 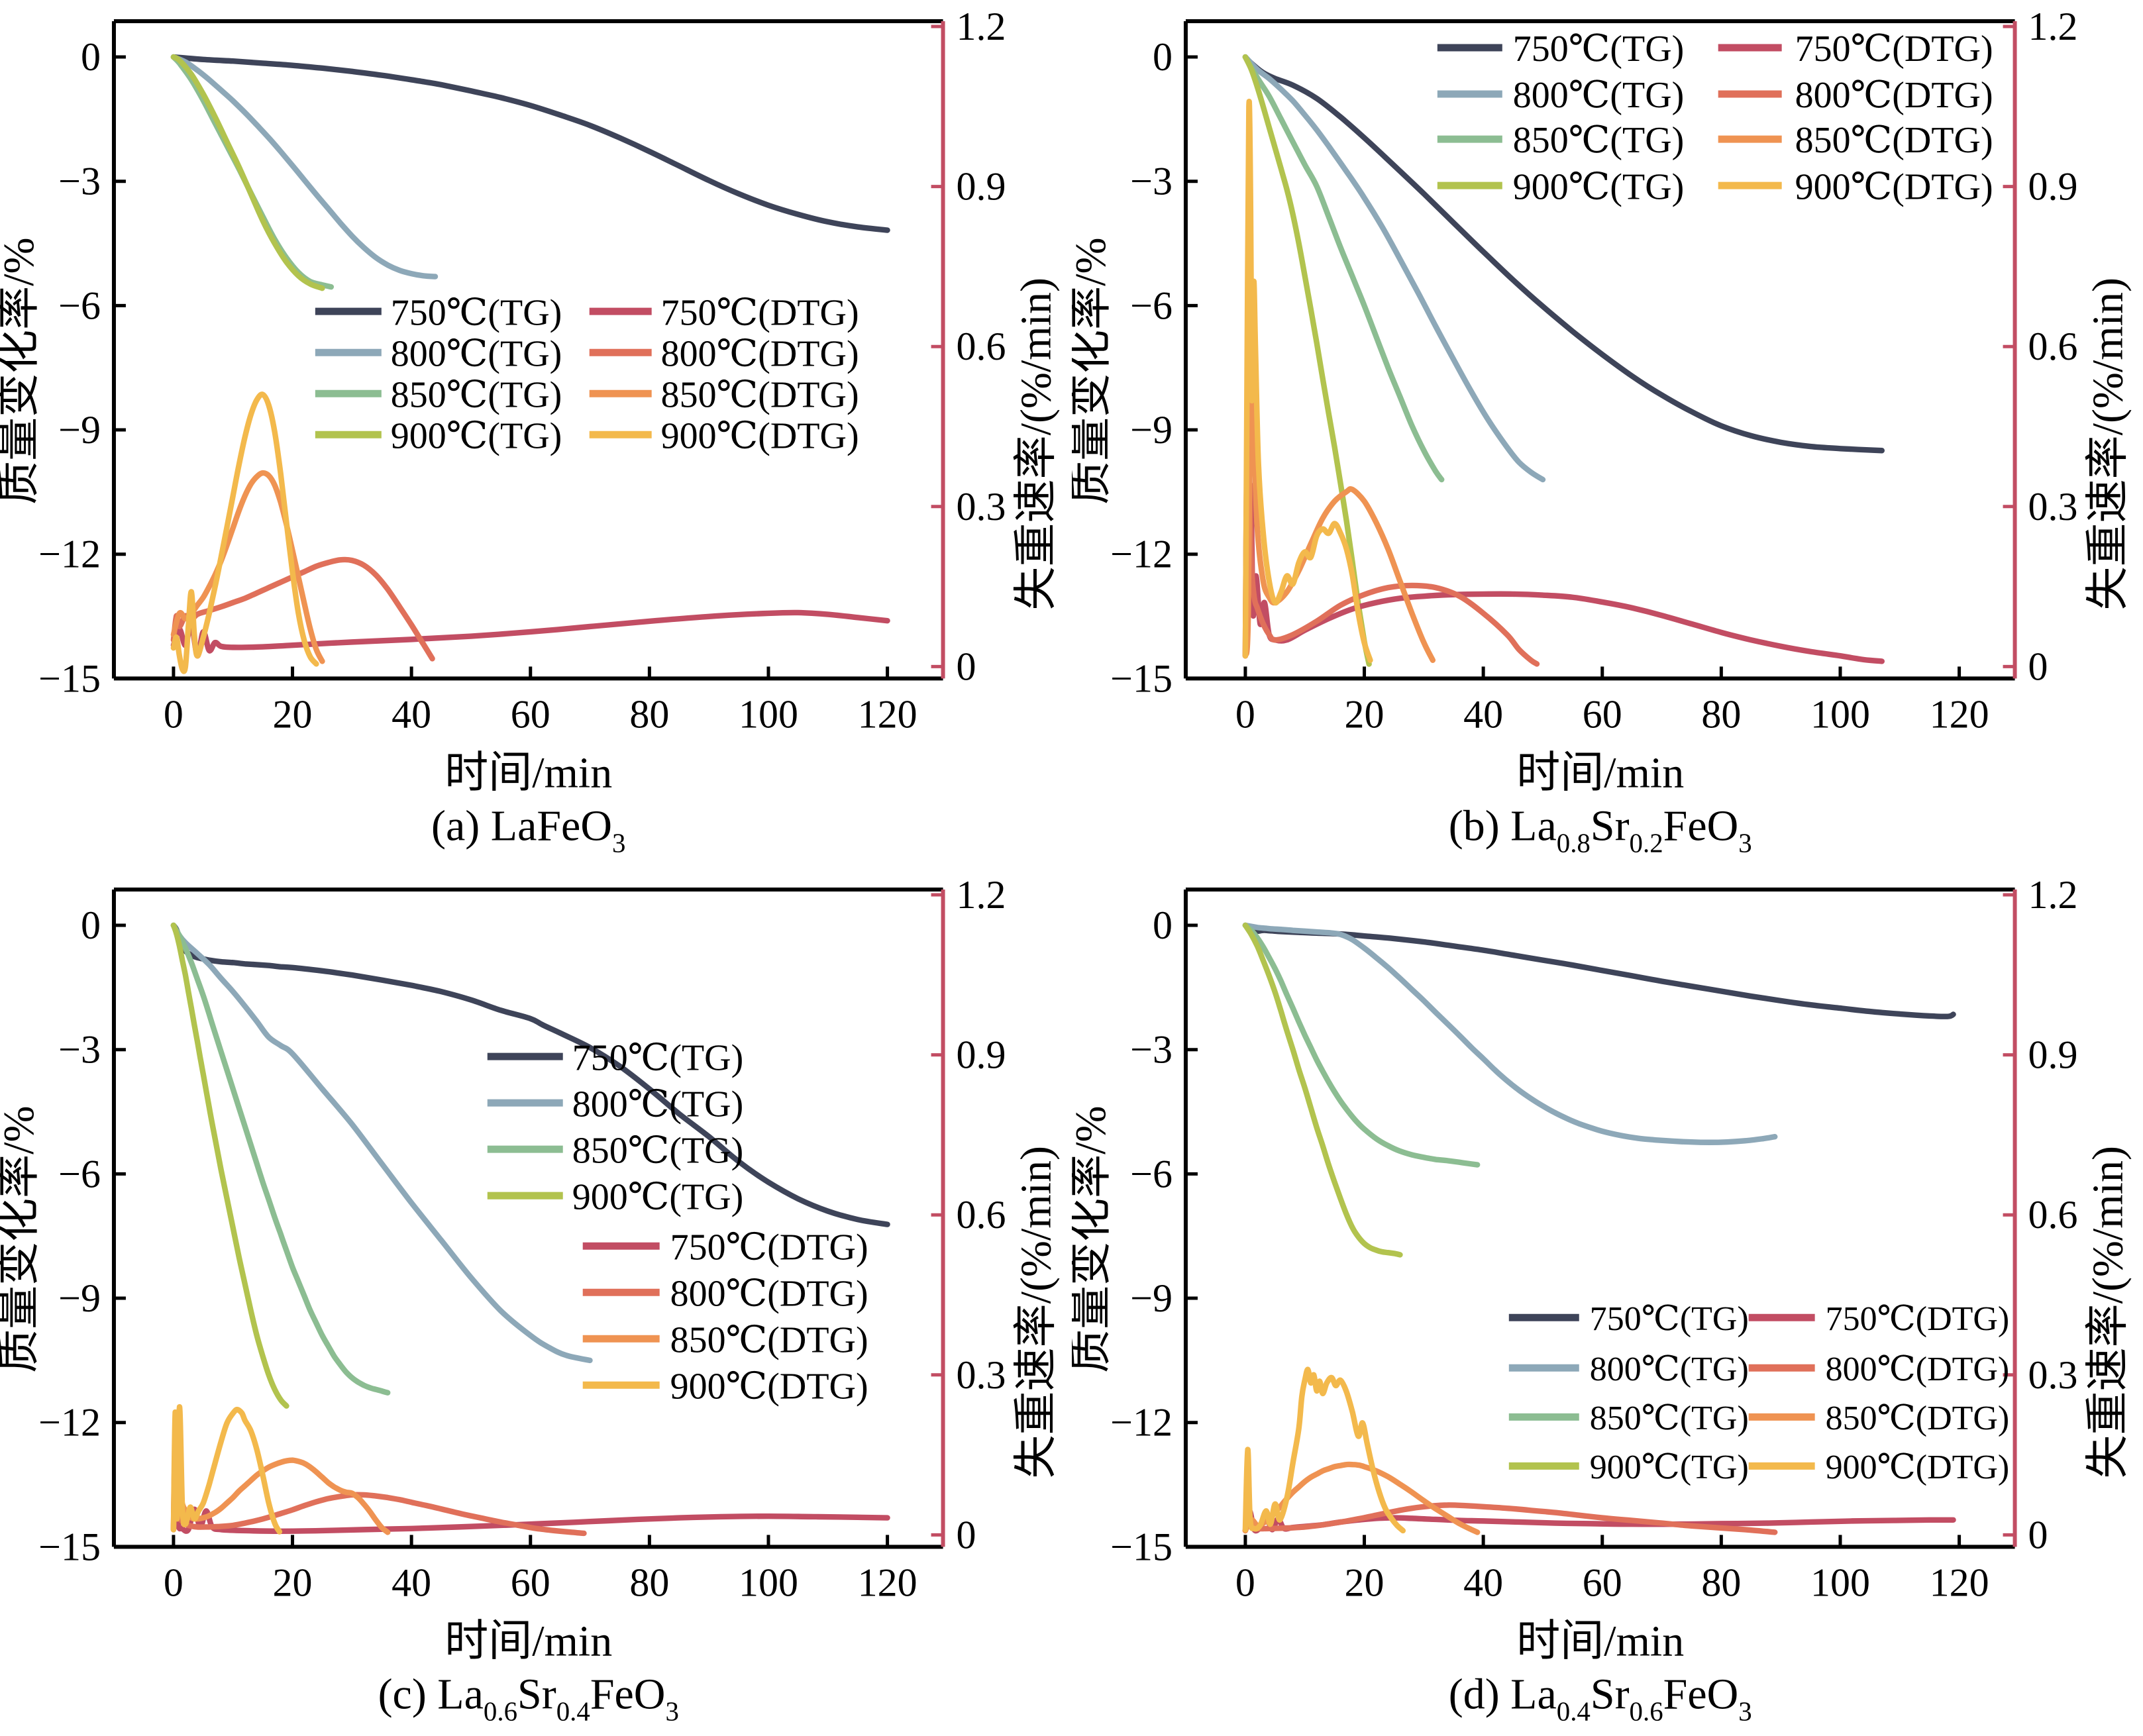 I want to click on panel-caption: (b) La0.8Sr0.2FeO3, so click(x=1599, y=829).